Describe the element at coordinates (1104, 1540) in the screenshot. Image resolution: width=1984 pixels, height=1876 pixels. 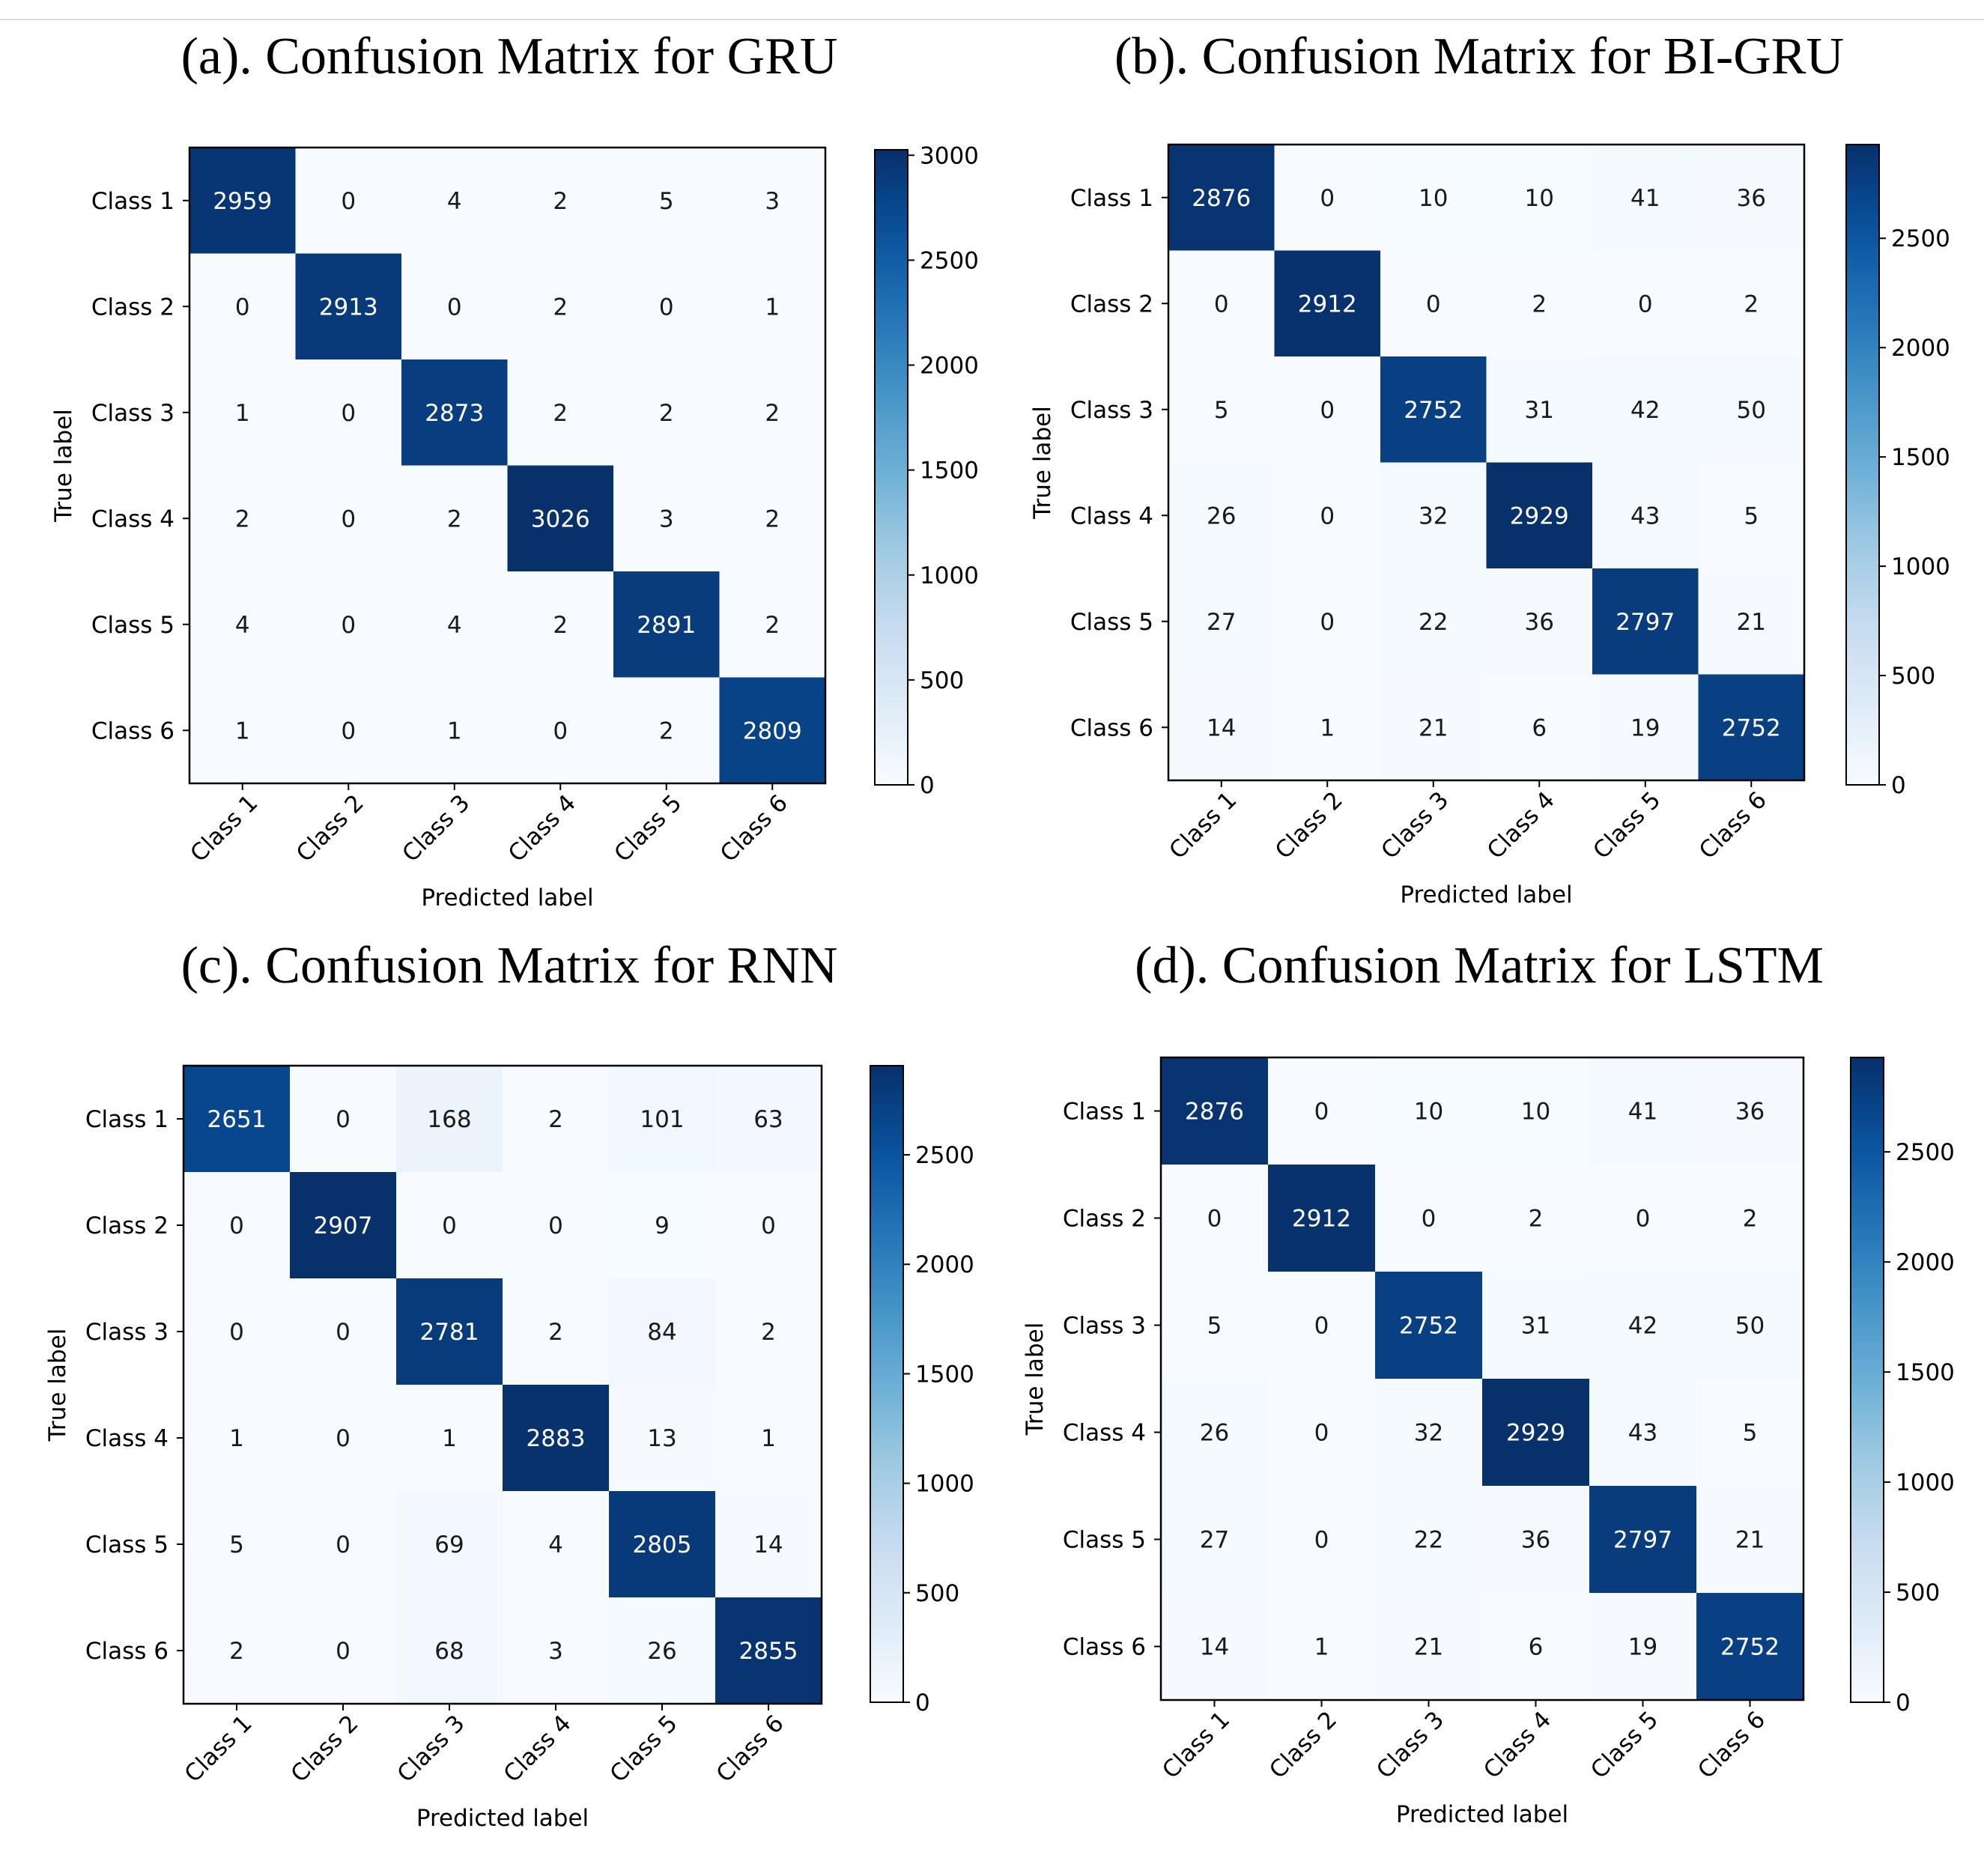
I see `y-tick-label: Class 5` at that location.